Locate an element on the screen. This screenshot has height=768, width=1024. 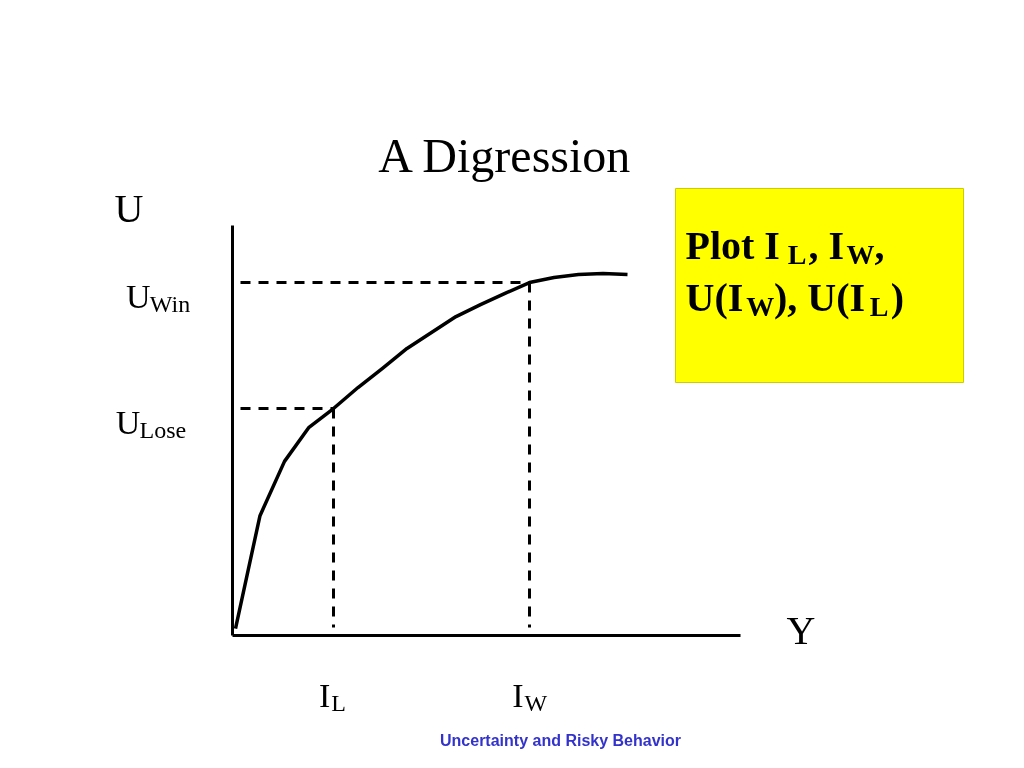
text: Uncertainty and Risky Behavior is located at coordinates (560, 740).